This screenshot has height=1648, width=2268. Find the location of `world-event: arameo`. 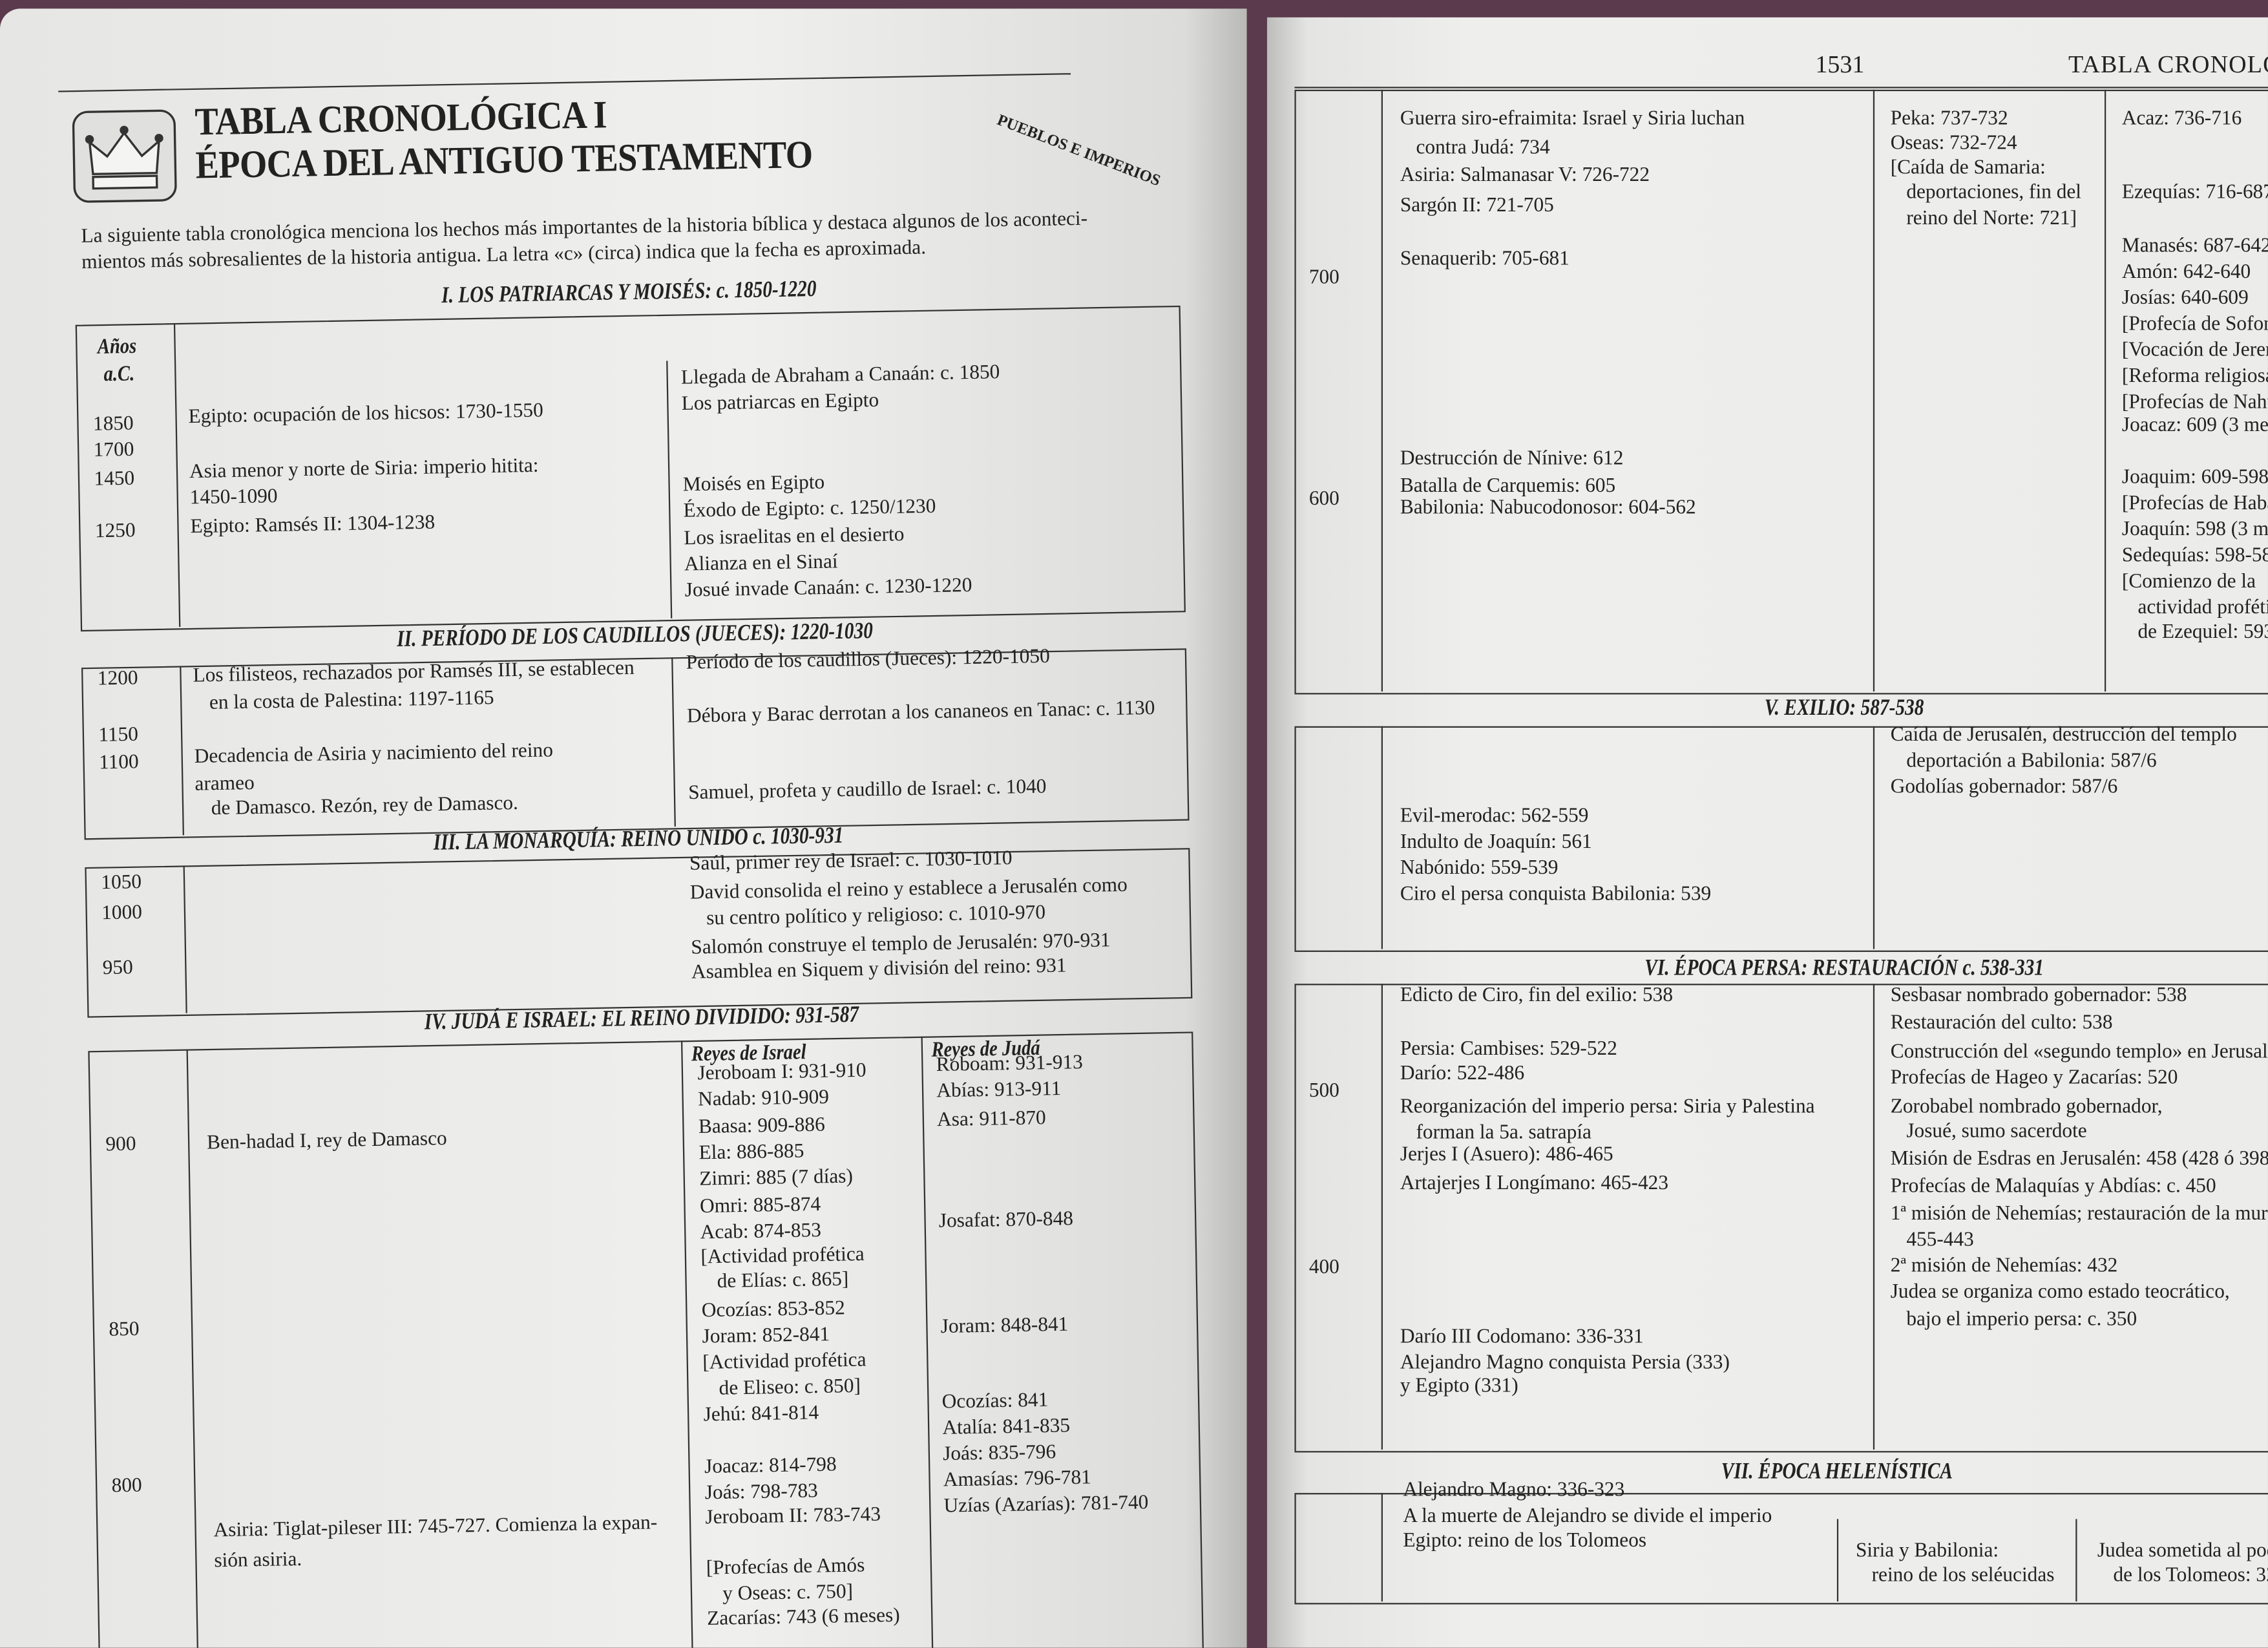

world-event: arameo is located at coordinates (225, 784).